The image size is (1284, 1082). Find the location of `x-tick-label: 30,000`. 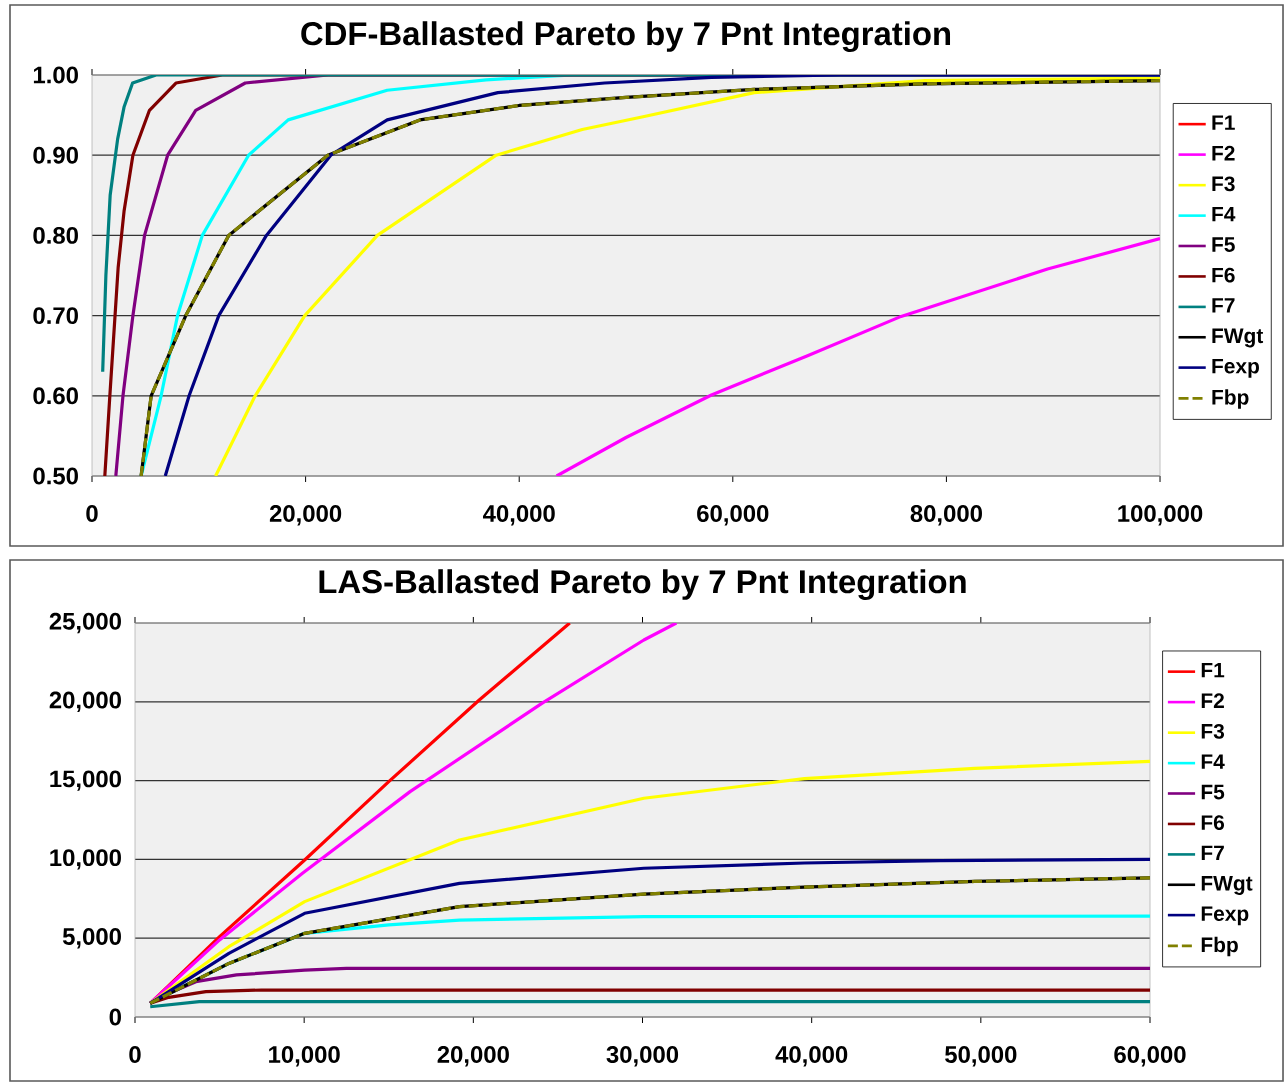

x-tick-label: 30,000 is located at coordinates (642, 1056).